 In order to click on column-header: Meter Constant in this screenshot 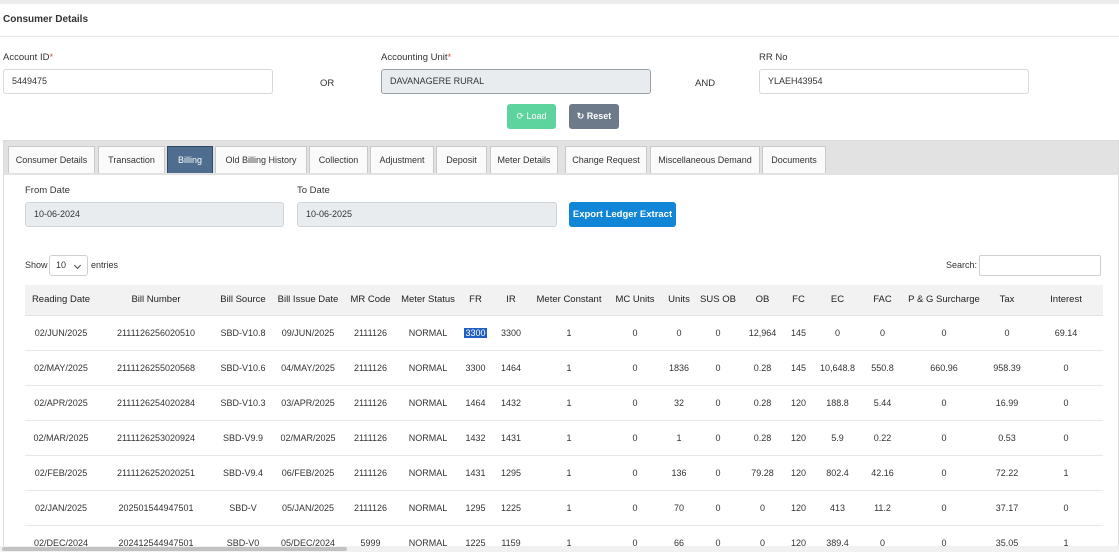, I will do `click(569, 300)`.